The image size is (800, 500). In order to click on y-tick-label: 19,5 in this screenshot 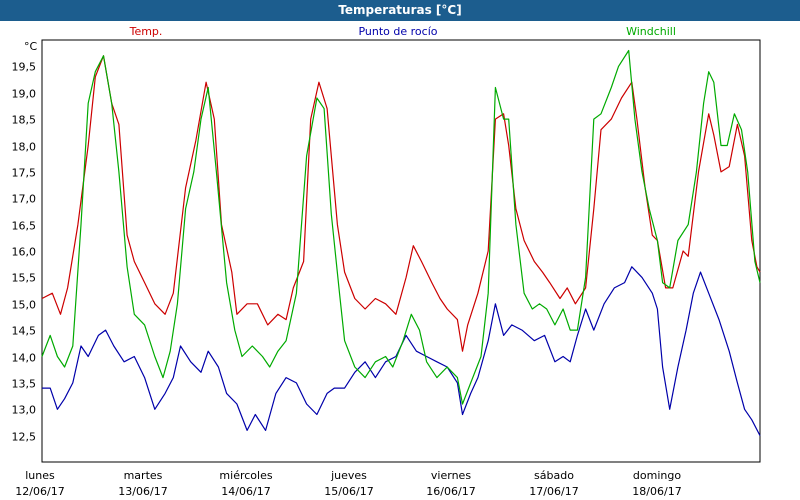, I will do `click(24, 67)`.